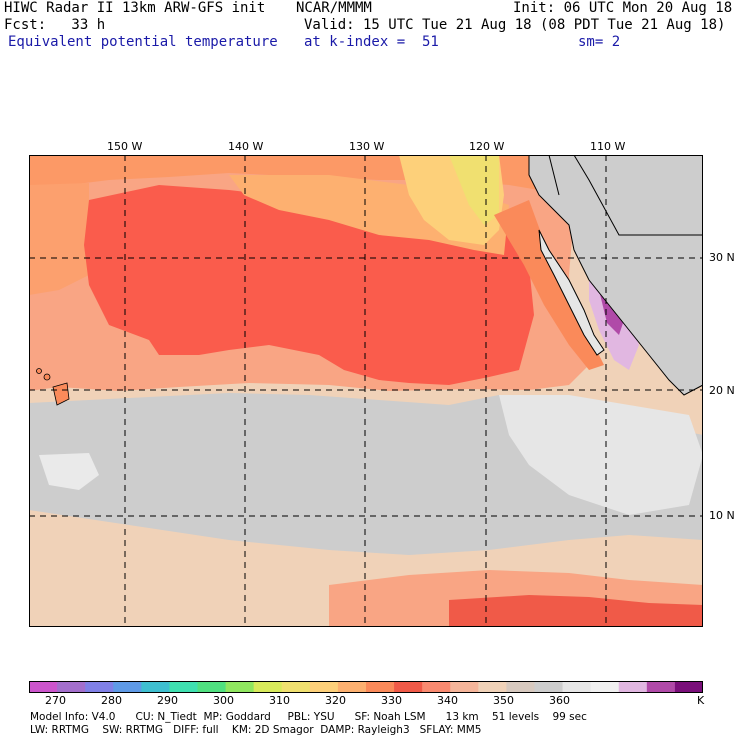  What do you see at coordinates (623, 8) in the screenshot?
I see `init-time: Init: 06 UTC Mon 20 Aug 18` at bounding box center [623, 8].